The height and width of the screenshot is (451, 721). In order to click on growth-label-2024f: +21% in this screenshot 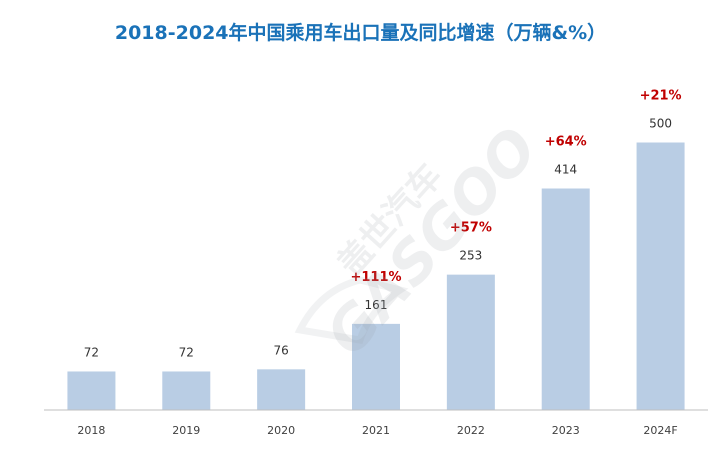, I will do `click(661, 96)`.